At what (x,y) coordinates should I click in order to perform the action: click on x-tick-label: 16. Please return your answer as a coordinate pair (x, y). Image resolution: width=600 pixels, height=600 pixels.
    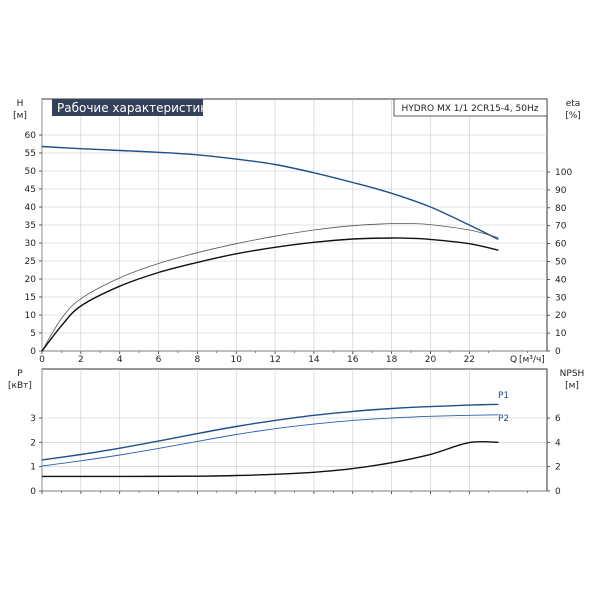
    Looking at the image, I should click on (353, 360).